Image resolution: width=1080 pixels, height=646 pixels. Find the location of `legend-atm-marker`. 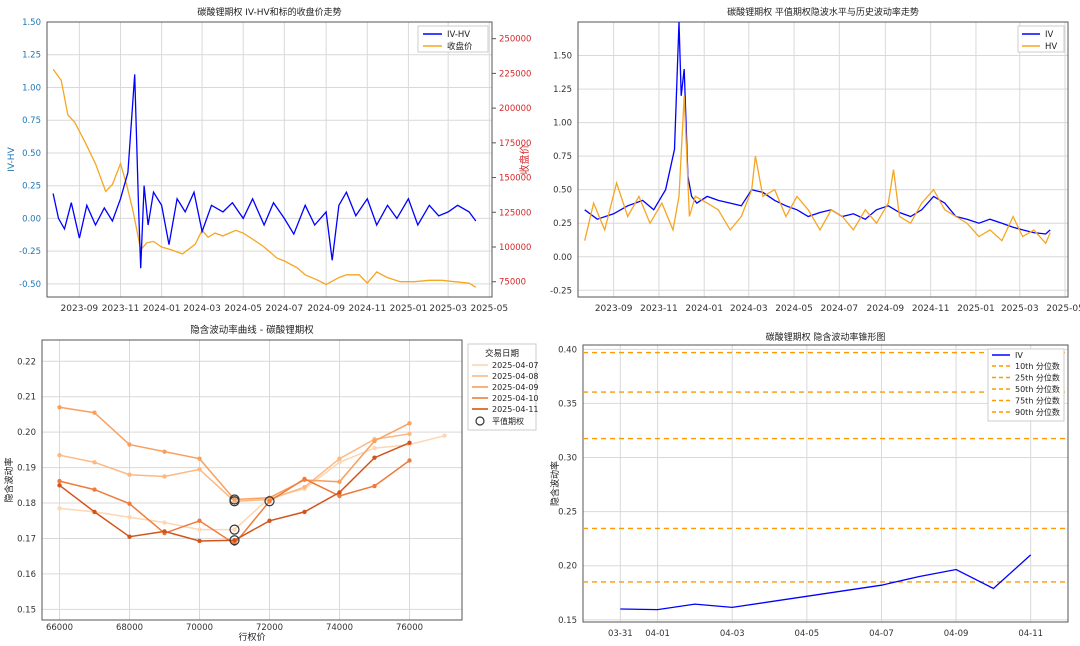

legend-atm-marker is located at coordinates (480, 421).